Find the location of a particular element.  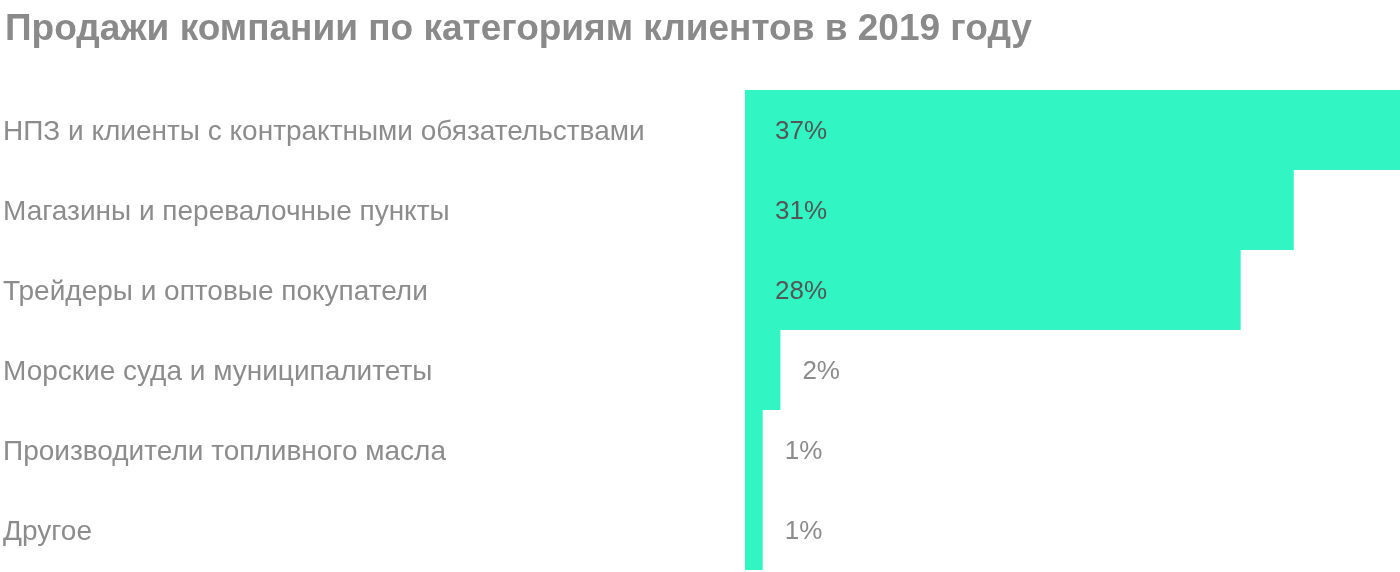

y-tick-label: Магазины и перевалочные пункты is located at coordinates (226, 210).